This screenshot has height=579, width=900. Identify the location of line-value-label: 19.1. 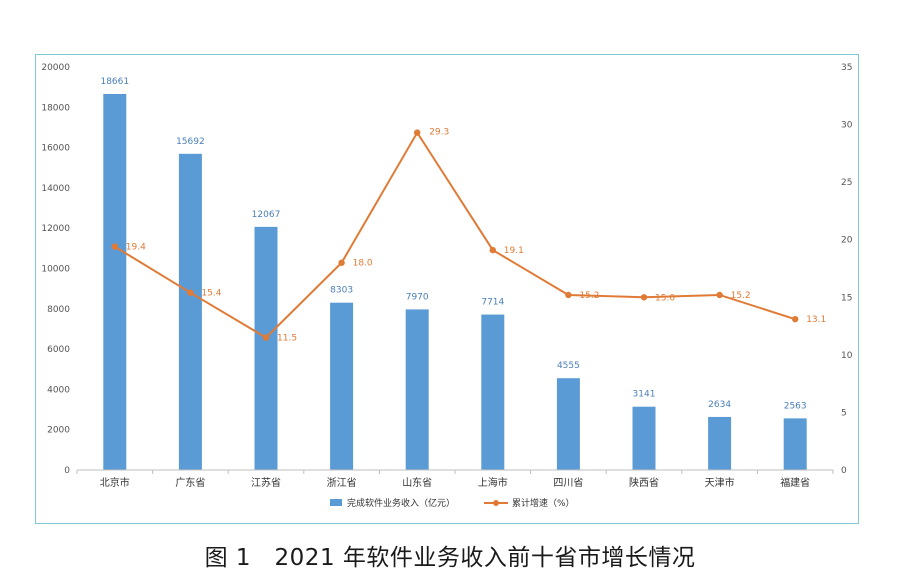
(514, 251).